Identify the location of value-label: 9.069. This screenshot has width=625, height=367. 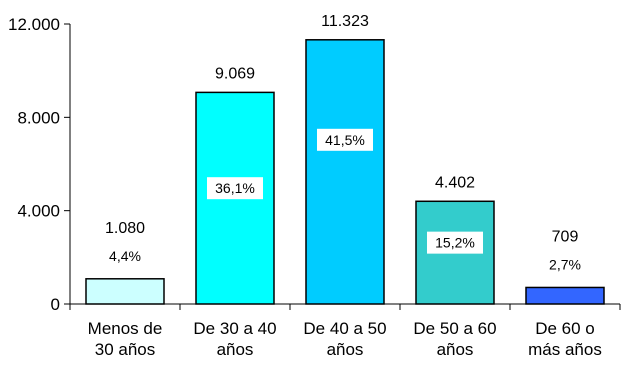
(235, 73).